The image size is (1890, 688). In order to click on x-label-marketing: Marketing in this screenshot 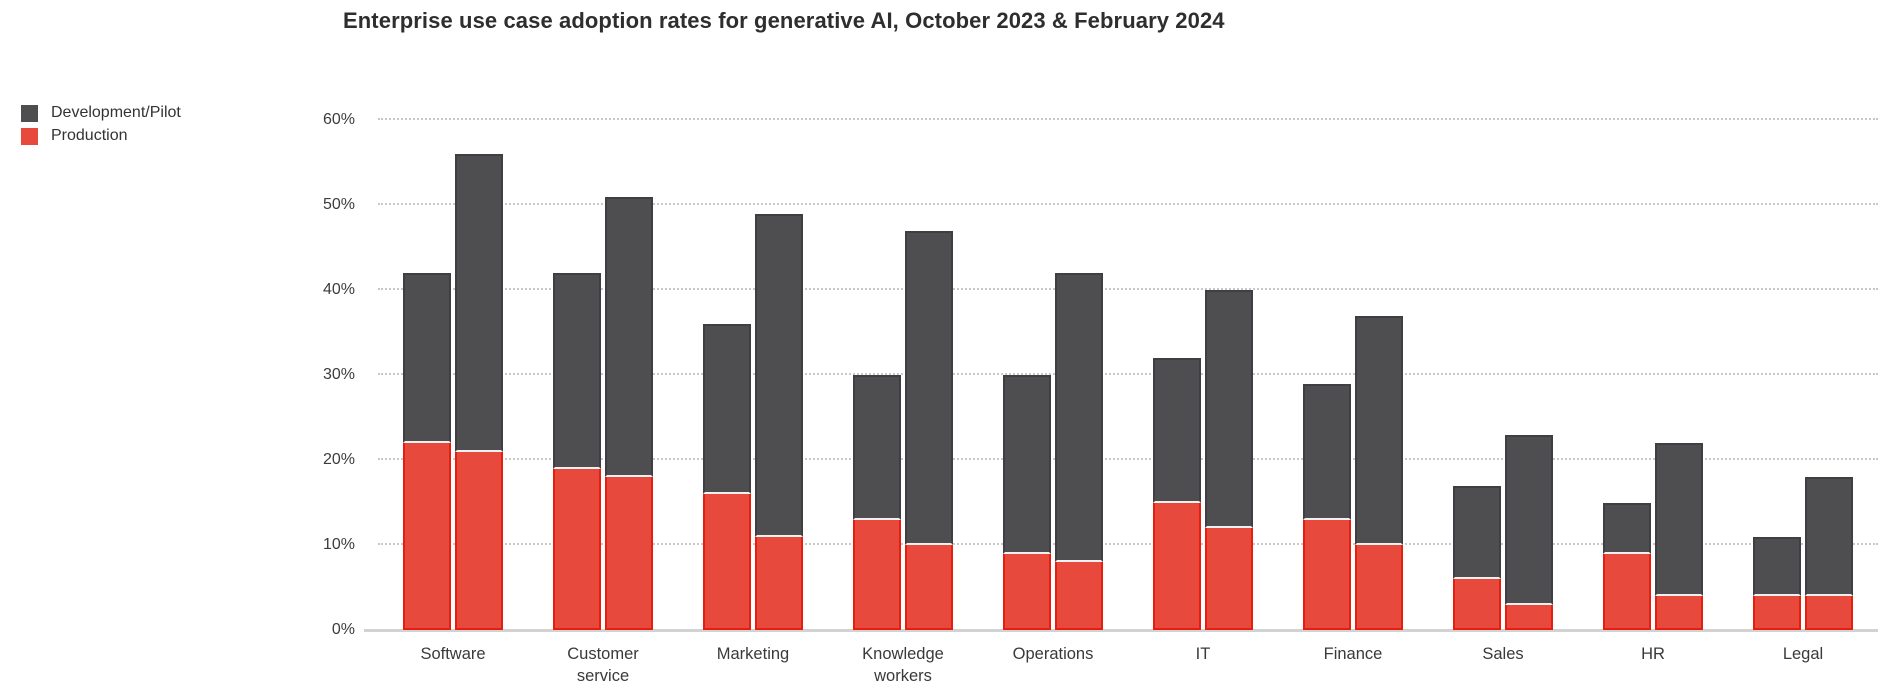, I will do `click(753, 654)`.